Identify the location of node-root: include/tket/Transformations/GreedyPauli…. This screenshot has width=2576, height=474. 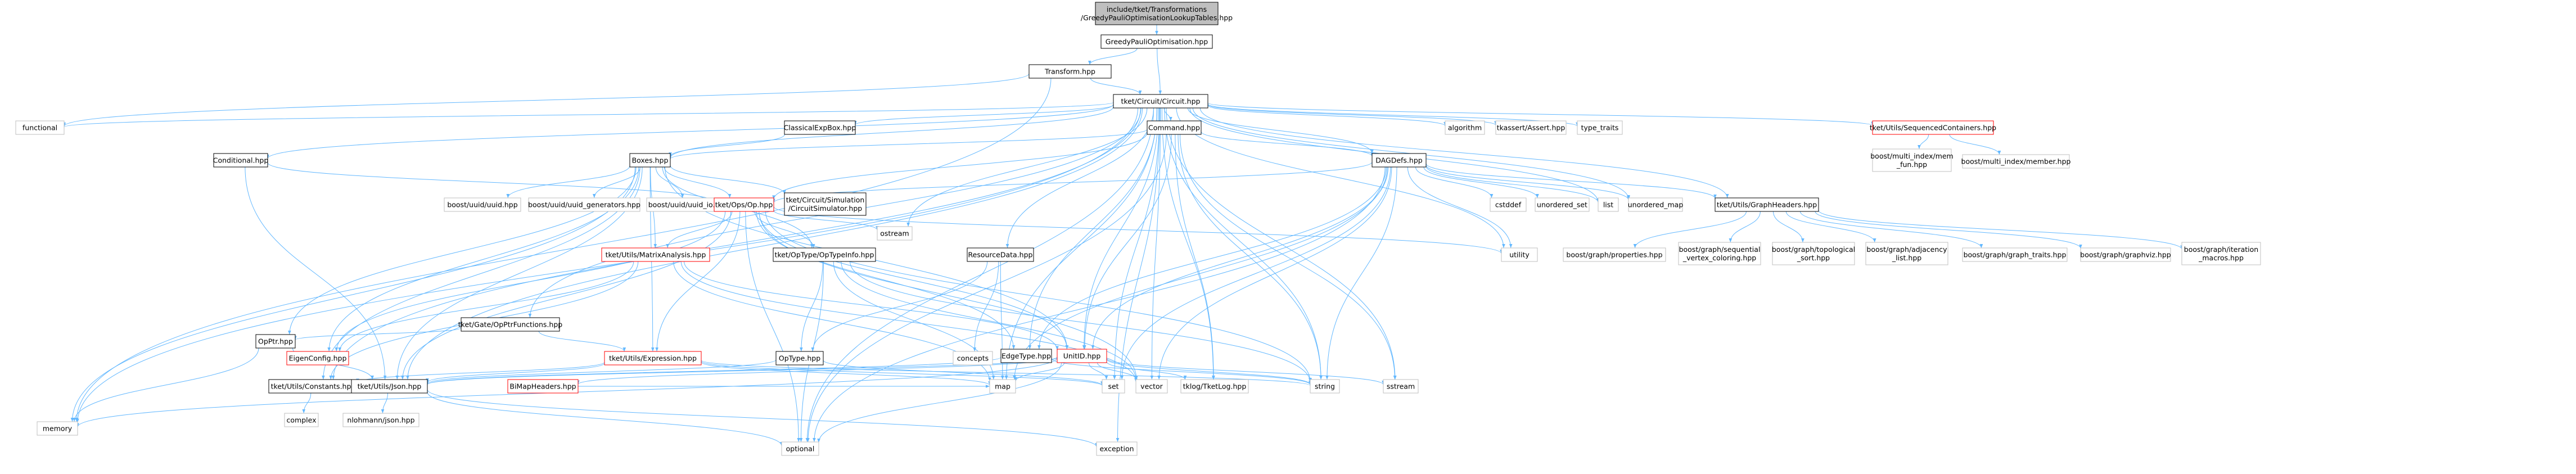
(1157, 13).